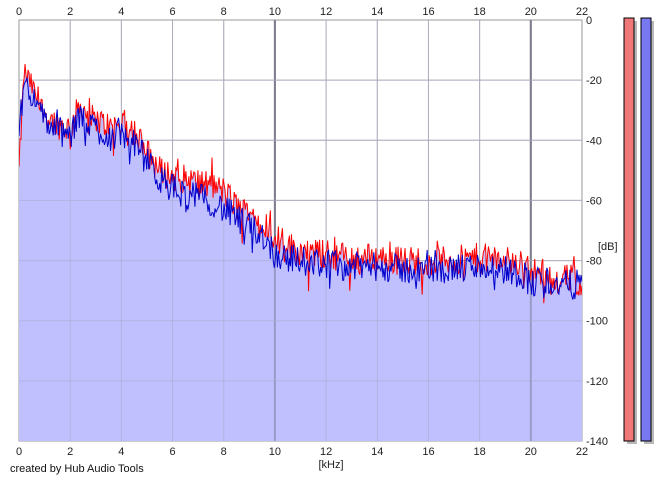 Image resolution: width=664 pixels, height=481 pixels. What do you see at coordinates (597, 231) in the screenshot?
I see `y-tick-labels: 0 -20 -40 -60 -80 -100 -120 -140` at bounding box center [597, 231].